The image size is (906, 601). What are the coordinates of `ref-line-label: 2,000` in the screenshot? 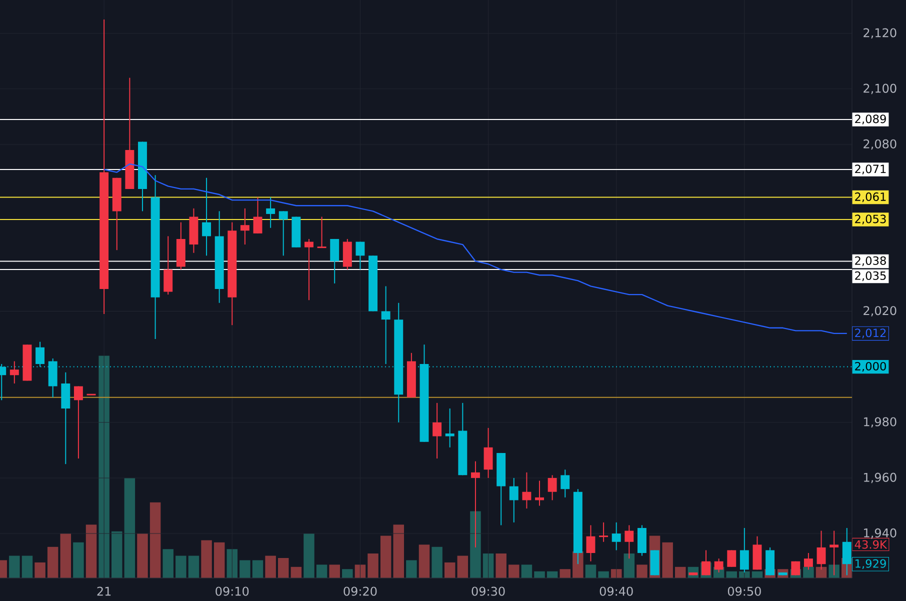 It's located at (870, 367).